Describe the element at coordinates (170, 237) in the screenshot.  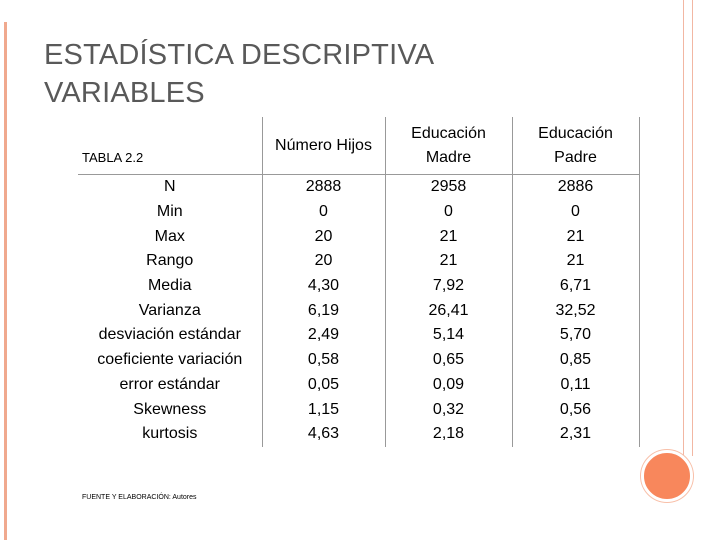
I see `row-label: Max` at that location.